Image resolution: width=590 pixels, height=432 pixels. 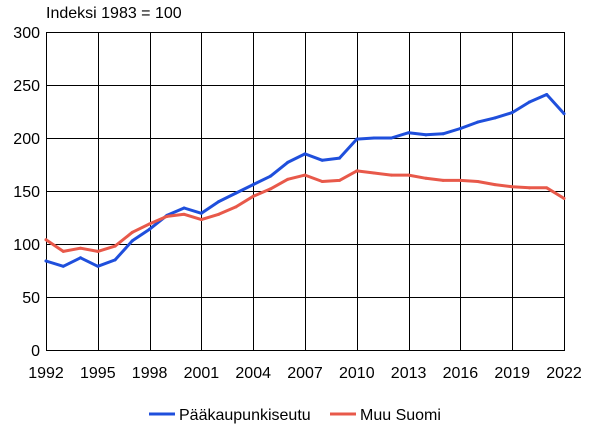 I want to click on x-tick-label: 2010, so click(x=357, y=373).